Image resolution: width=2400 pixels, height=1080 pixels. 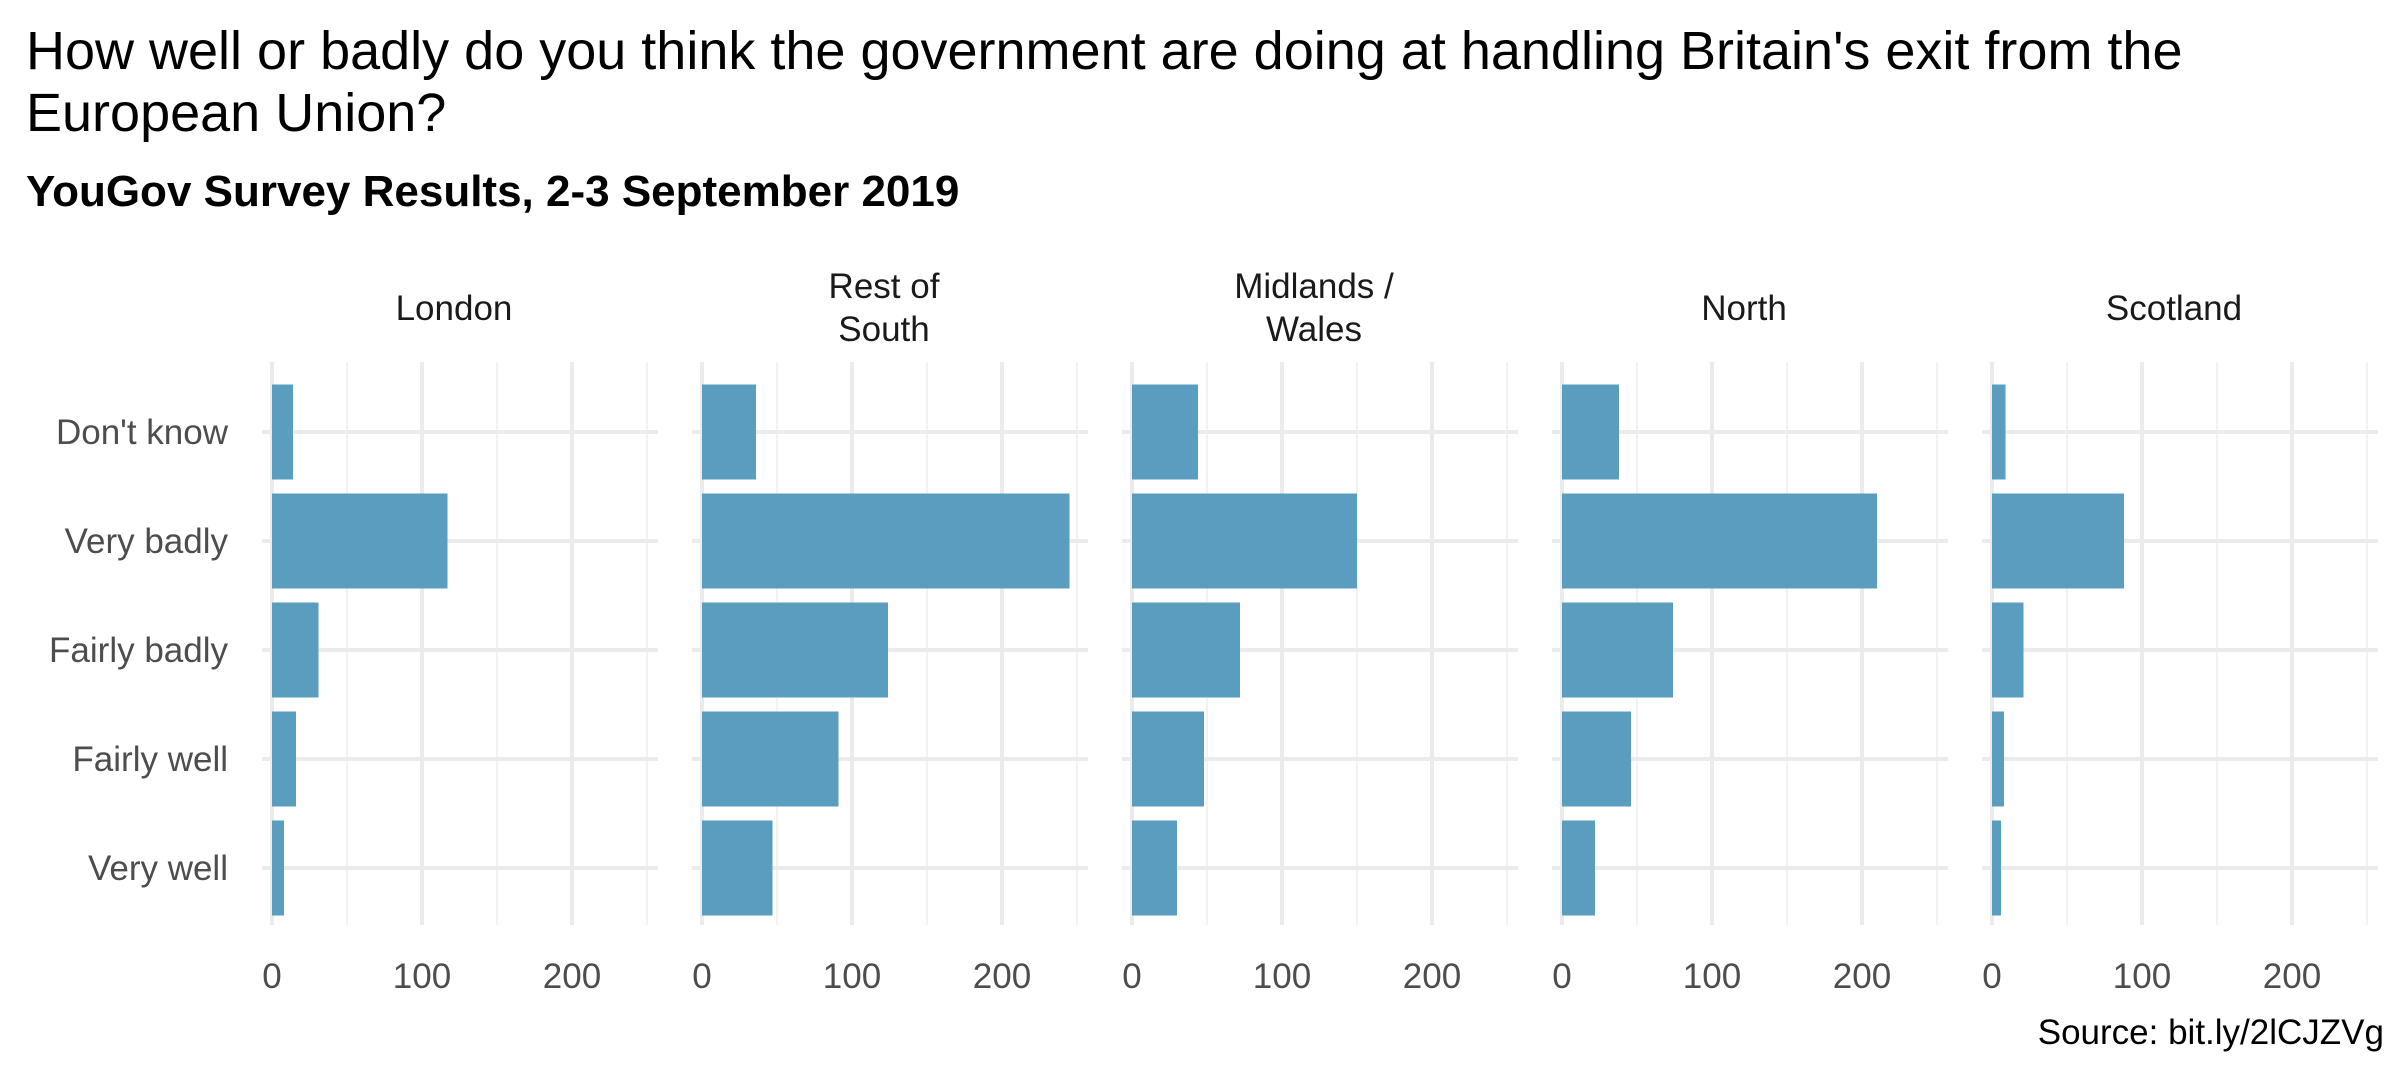 I want to click on facet-label: London, so click(x=454, y=308).